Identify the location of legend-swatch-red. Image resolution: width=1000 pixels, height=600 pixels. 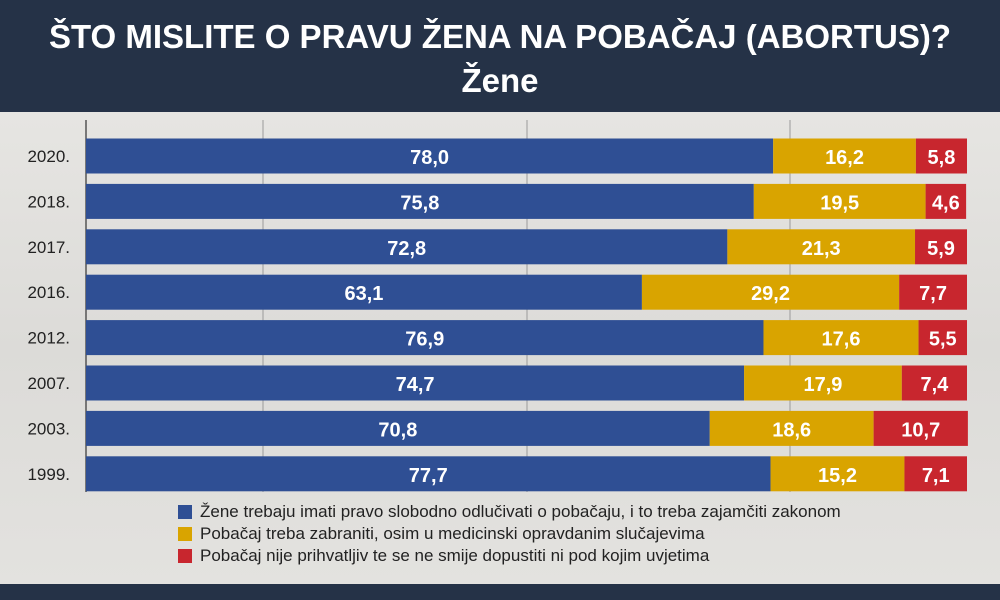
(185, 556).